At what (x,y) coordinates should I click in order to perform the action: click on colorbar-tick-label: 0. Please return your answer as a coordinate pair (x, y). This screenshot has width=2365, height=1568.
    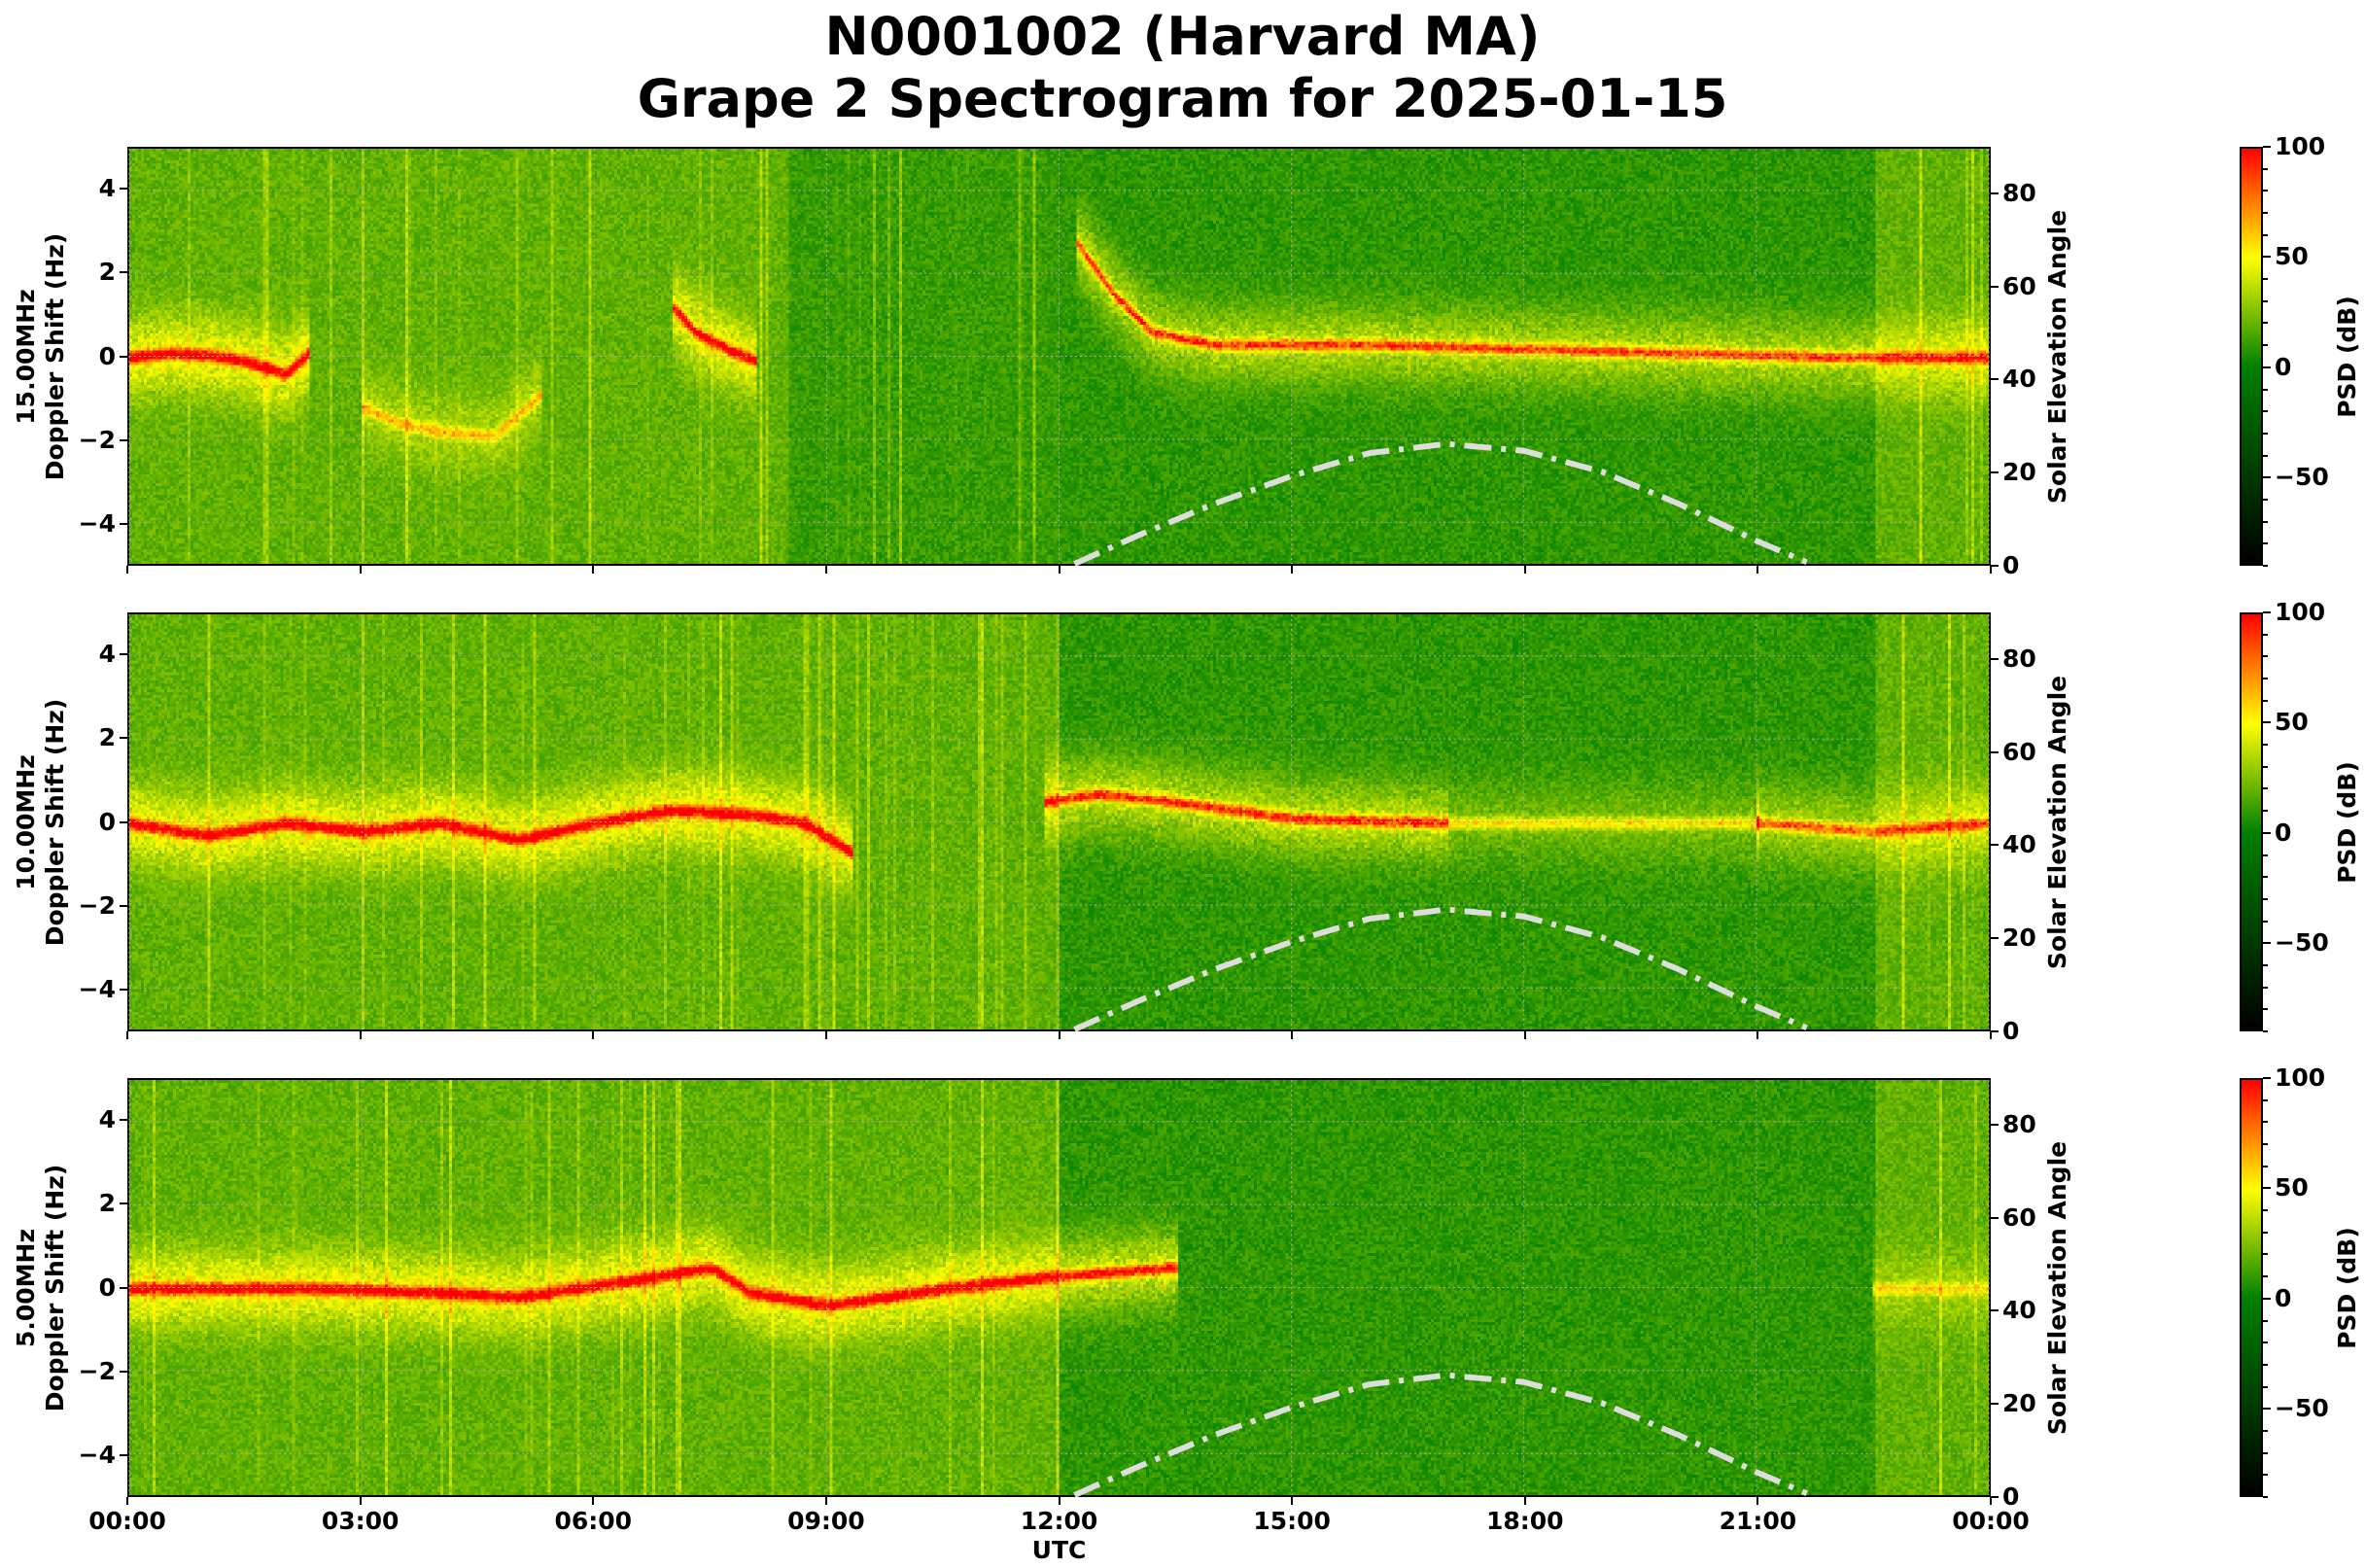
    Looking at the image, I should click on (2283, 832).